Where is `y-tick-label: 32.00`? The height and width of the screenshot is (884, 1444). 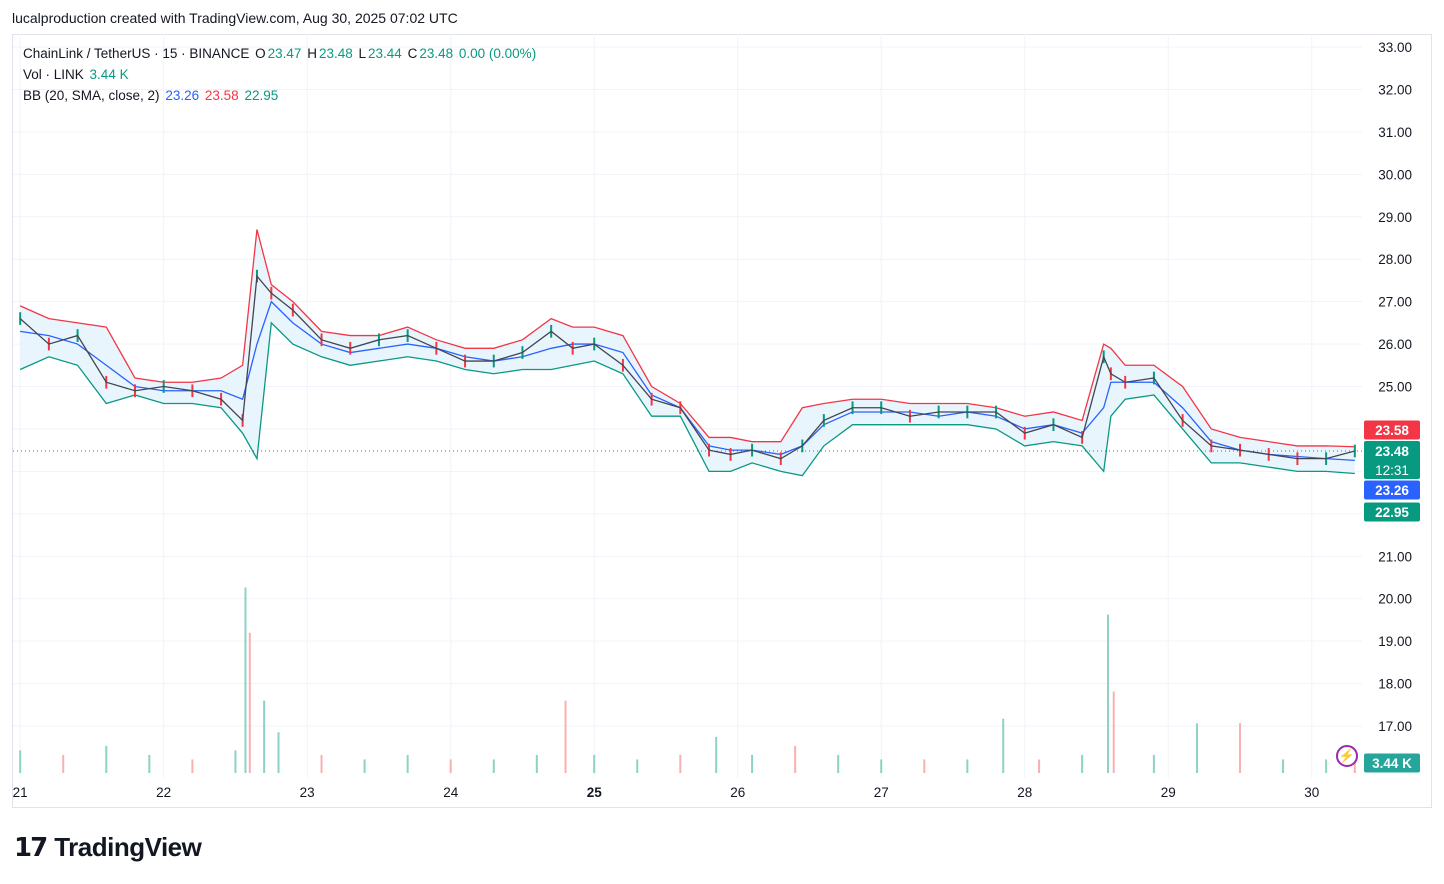
y-tick-label: 32.00 is located at coordinates (1395, 89).